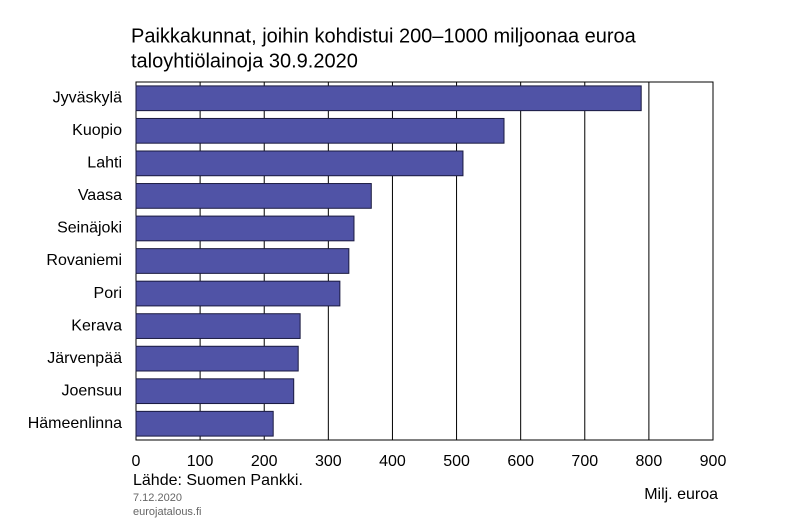  I want to click on x-tick-label: 0, so click(136, 461).